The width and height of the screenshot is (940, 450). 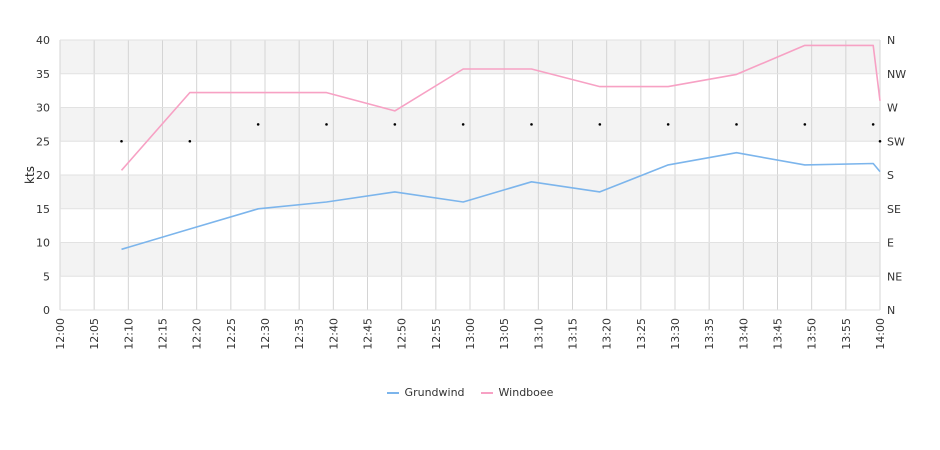 I want to click on x-tick-label: 14:00, so click(x=880, y=334).